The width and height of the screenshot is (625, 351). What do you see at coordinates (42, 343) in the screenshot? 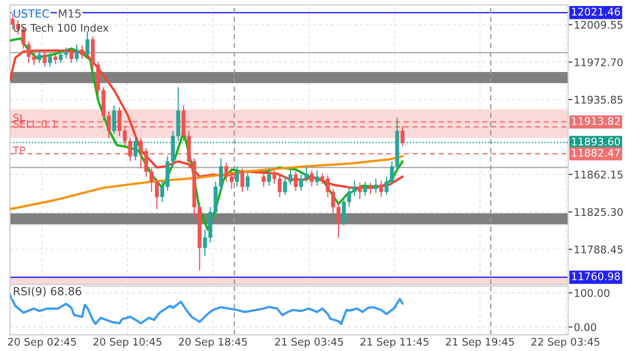
I see `x-tick-label: 20 Sep 02:45` at bounding box center [42, 343].